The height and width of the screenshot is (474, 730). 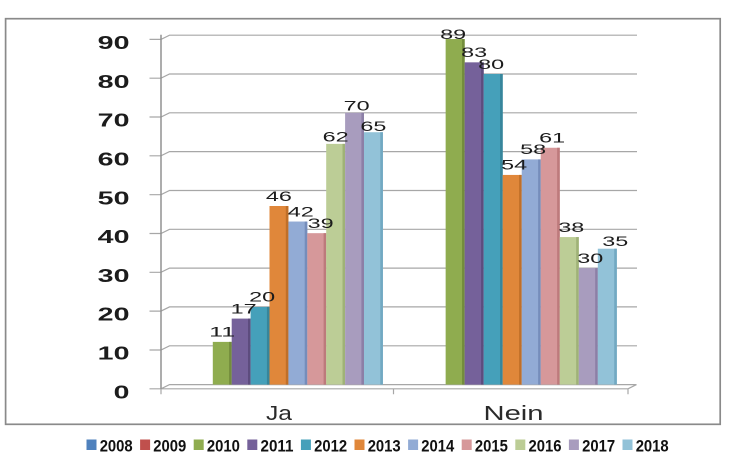 What do you see at coordinates (169, 446) in the screenshot?
I see `svg-text: 2009` at bounding box center [169, 446].